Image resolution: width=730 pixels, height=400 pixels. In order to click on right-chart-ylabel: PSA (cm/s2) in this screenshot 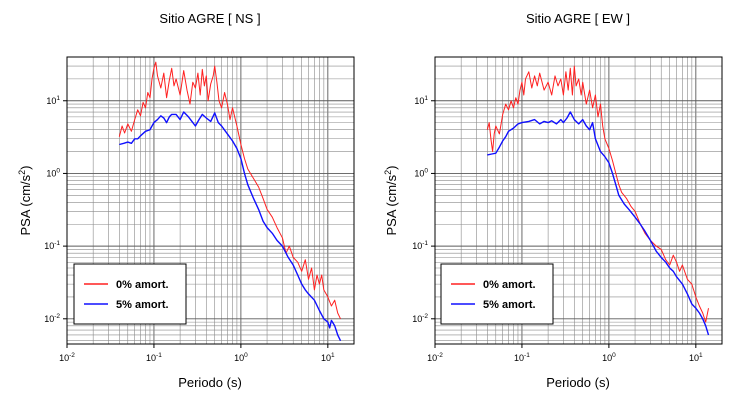, I will do `click(391, 200)`.